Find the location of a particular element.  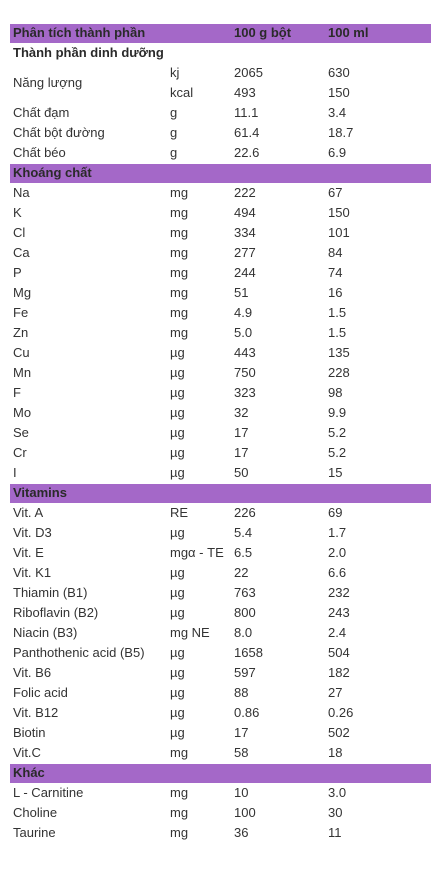

row-name: Vit. B6 is located at coordinates (32, 672).